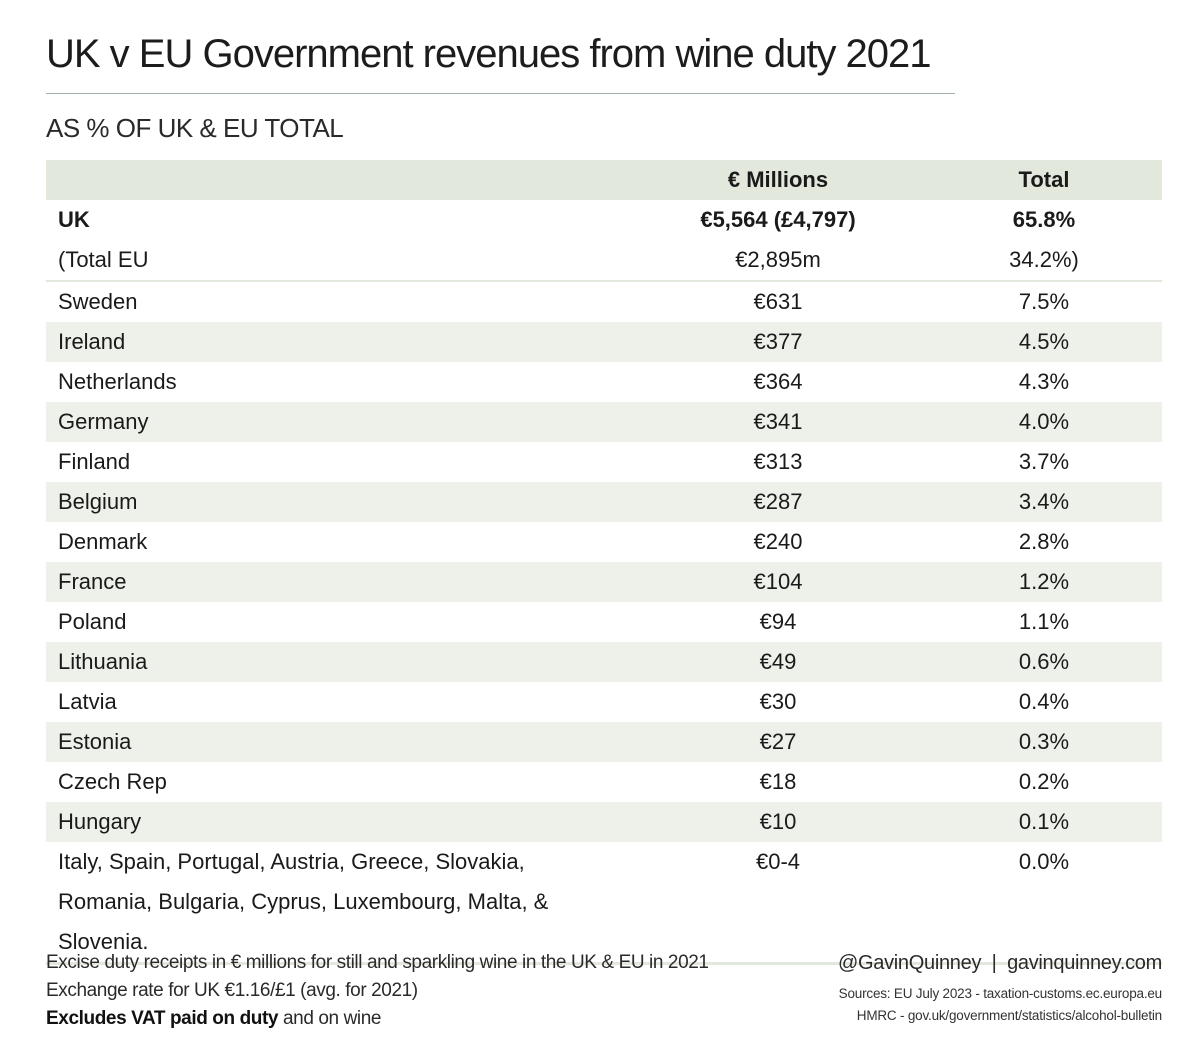  What do you see at coordinates (1044, 219) in the screenshot?
I see `total-cell: 65.8%` at bounding box center [1044, 219].